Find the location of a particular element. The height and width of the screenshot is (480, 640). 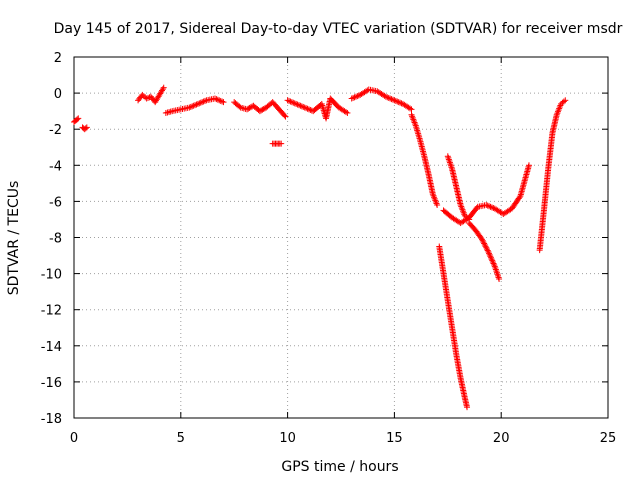

y-axis-label: SDTVAR / TECUs is located at coordinates (14, 238).